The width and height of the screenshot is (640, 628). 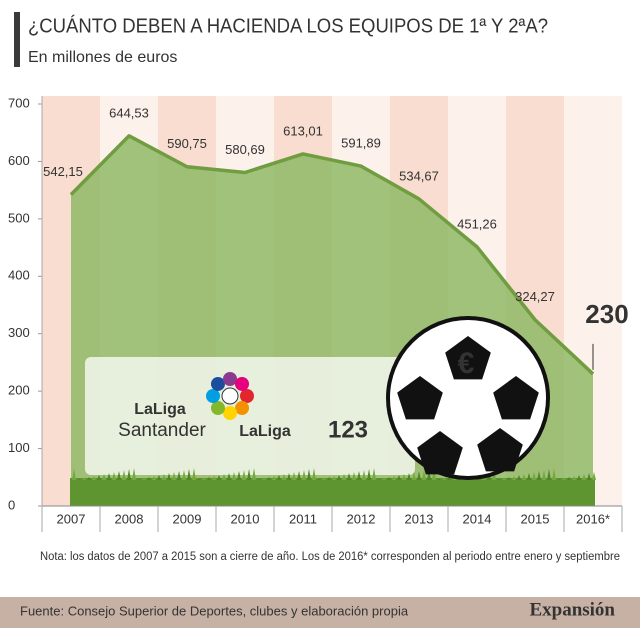 What do you see at coordinates (593, 518) in the screenshot?
I see `x-tick-label: 2016*` at bounding box center [593, 518].